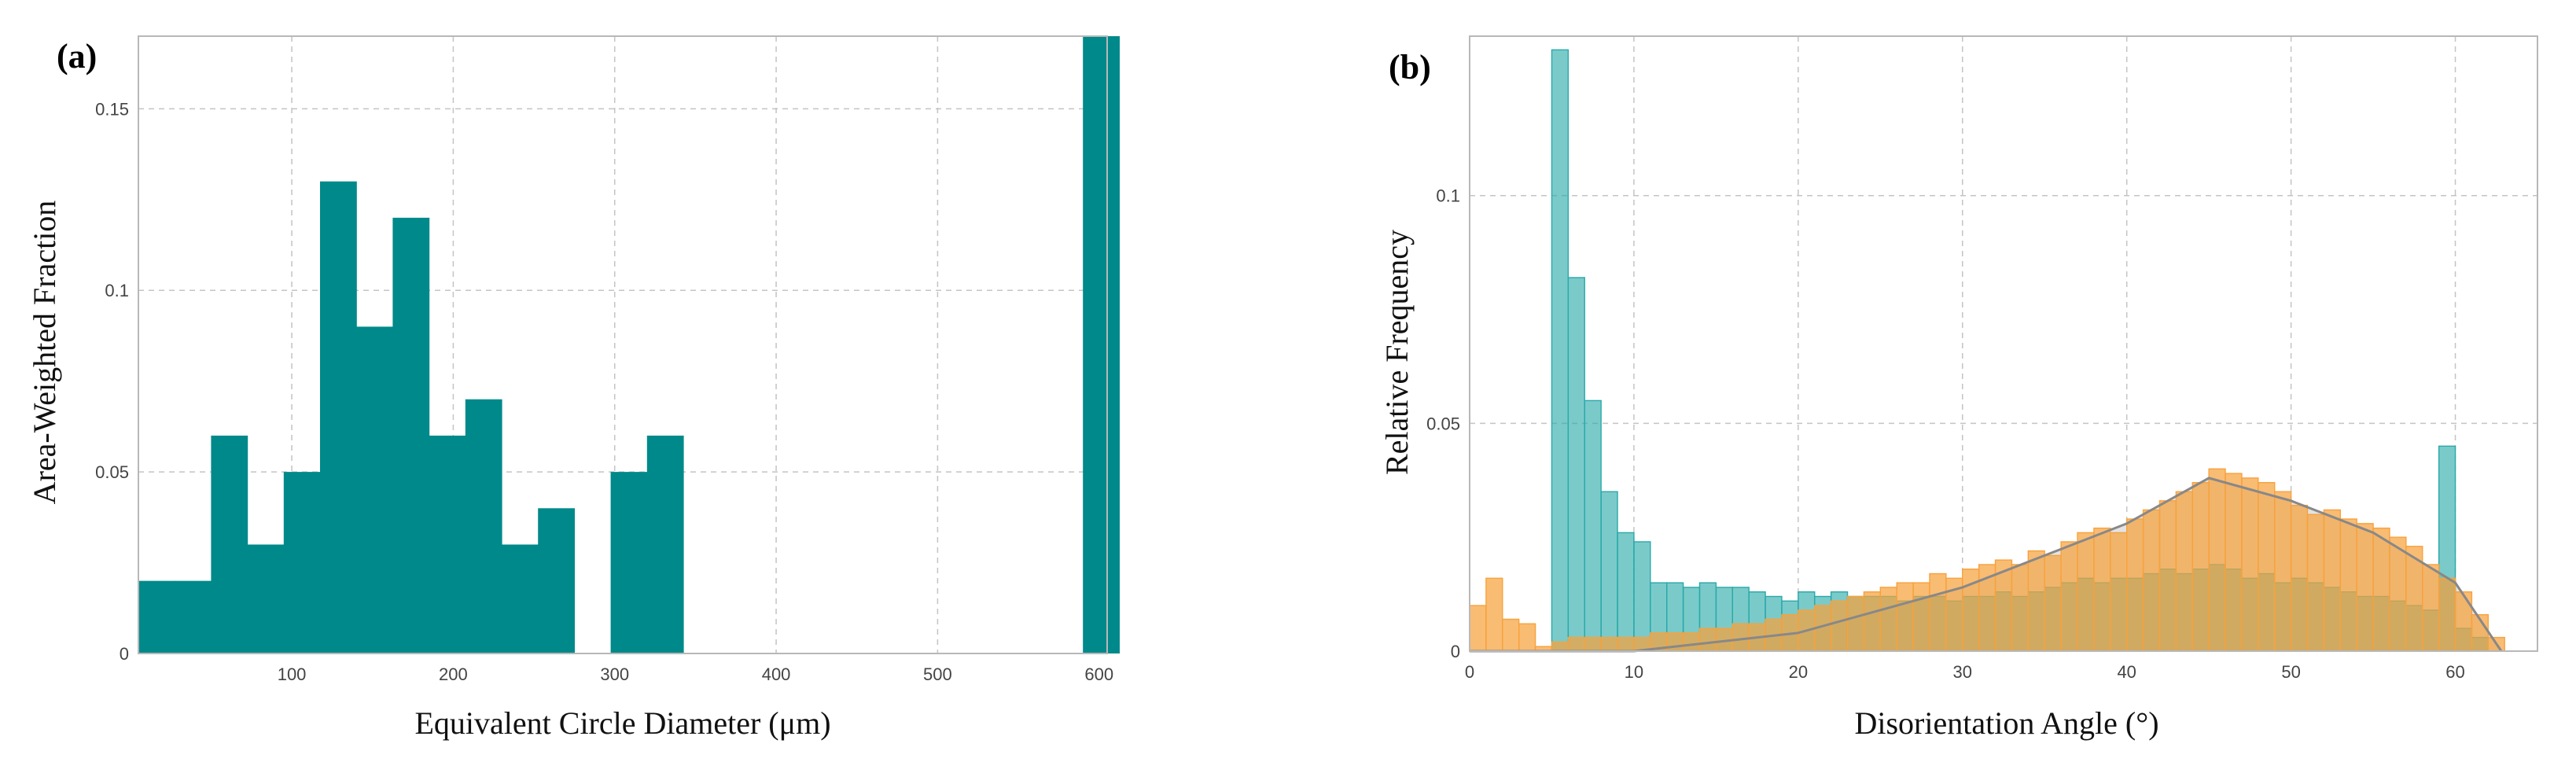 Image resolution: width=2576 pixels, height=762 pixels. I want to click on panel-a-y-tick-label: 0.15, so click(112, 109).